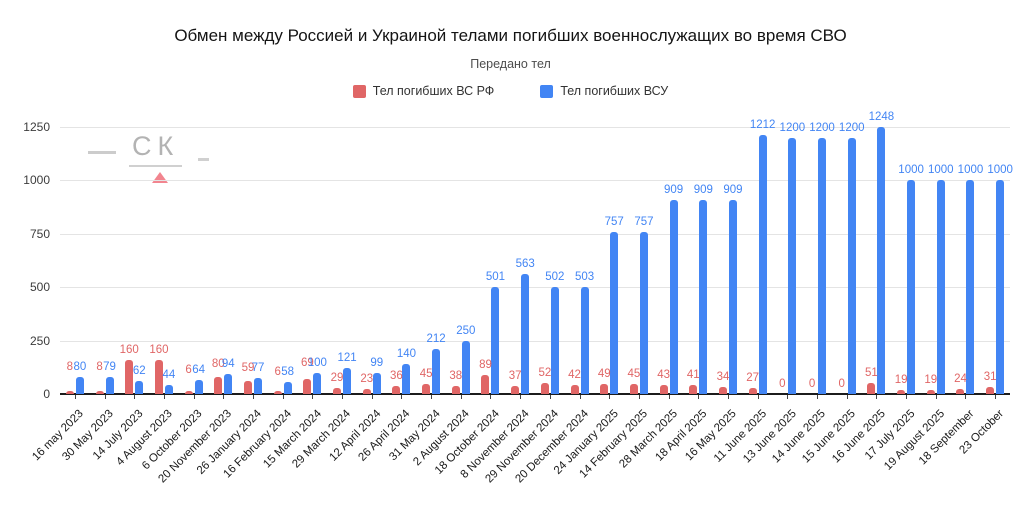 The image size is (1021, 507). I want to click on bar-label-vsu: 80, so click(80, 366).